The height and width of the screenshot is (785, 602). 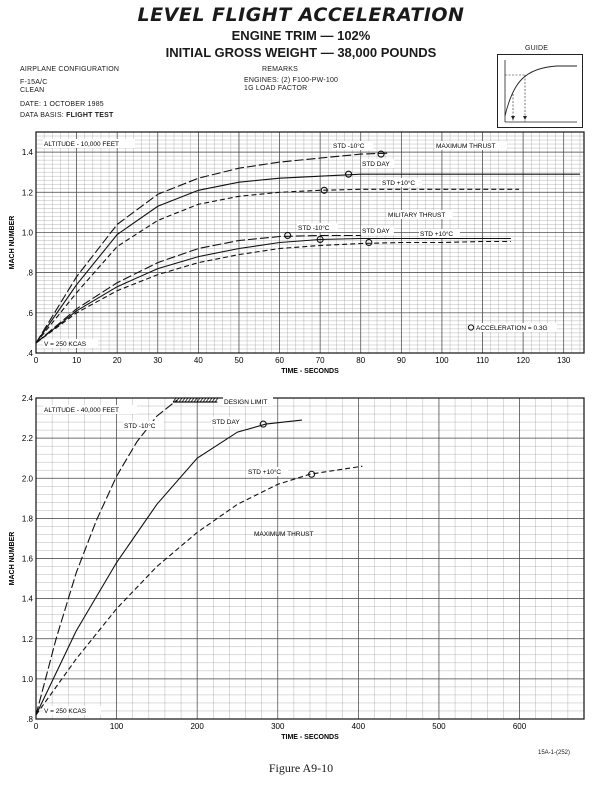 I want to click on y-tick-label: .4, so click(x=29, y=353).